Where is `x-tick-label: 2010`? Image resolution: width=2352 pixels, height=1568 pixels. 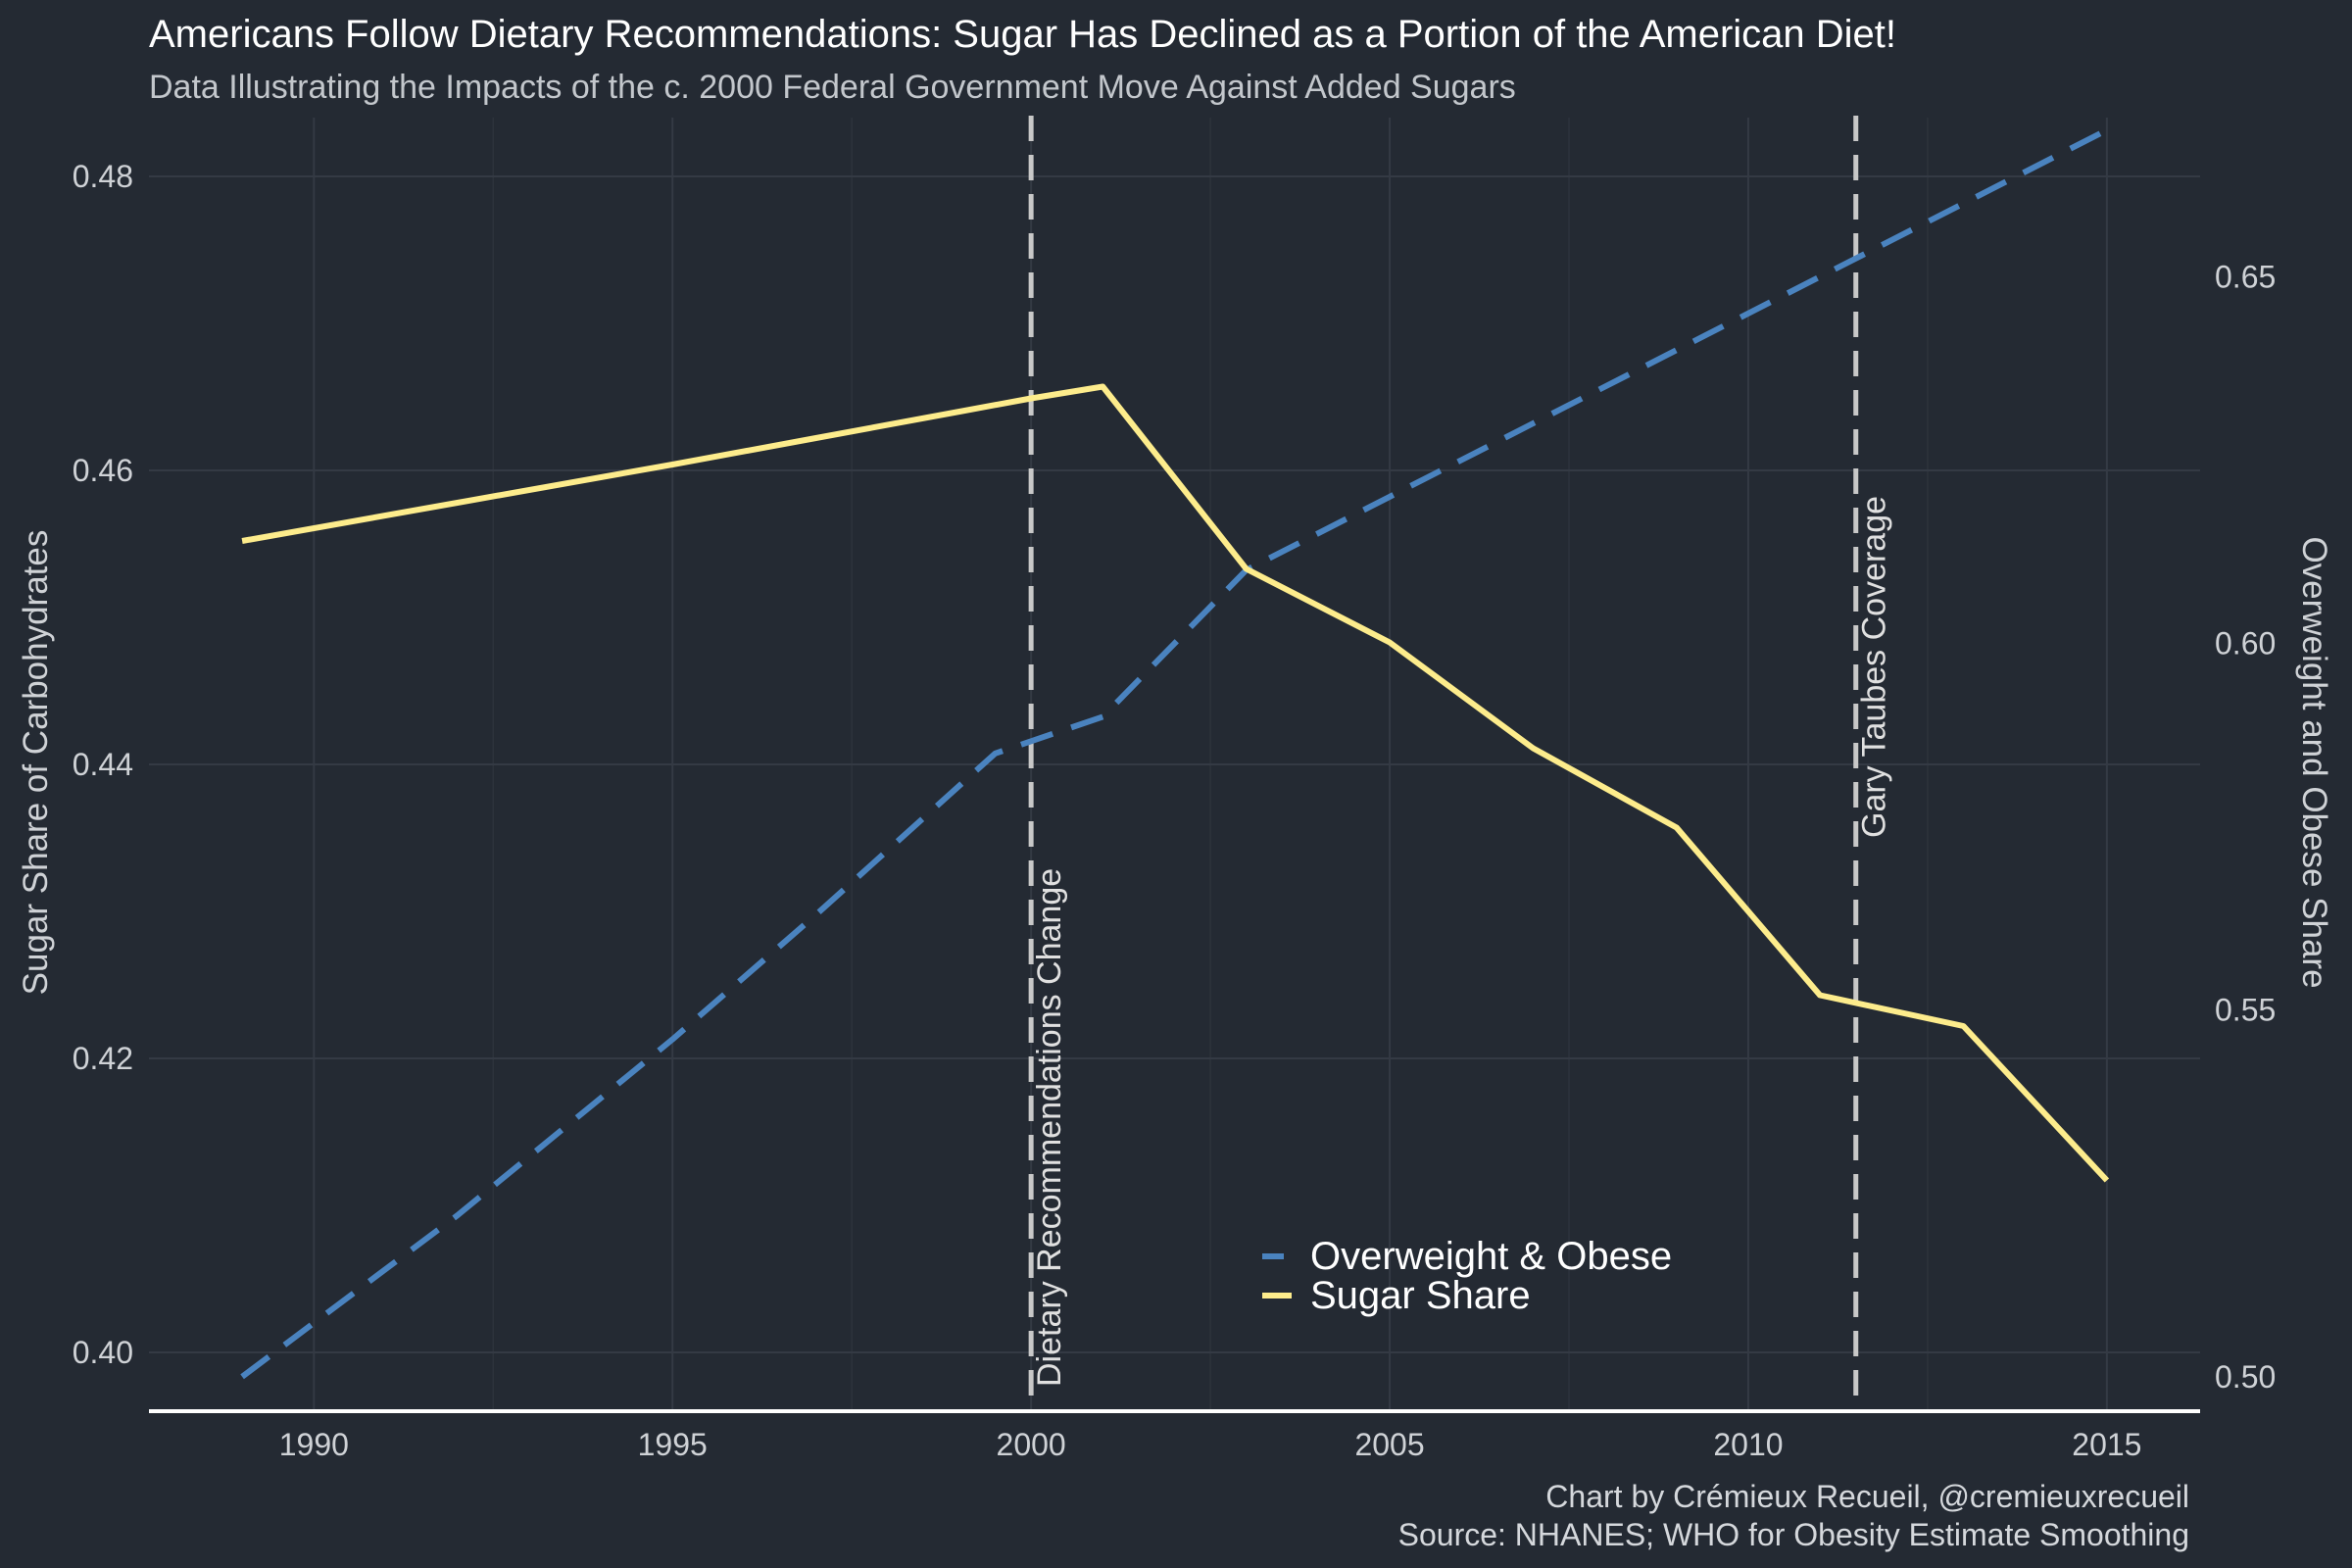 x-tick-label: 2010 is located at coordinates (1748, 1444).